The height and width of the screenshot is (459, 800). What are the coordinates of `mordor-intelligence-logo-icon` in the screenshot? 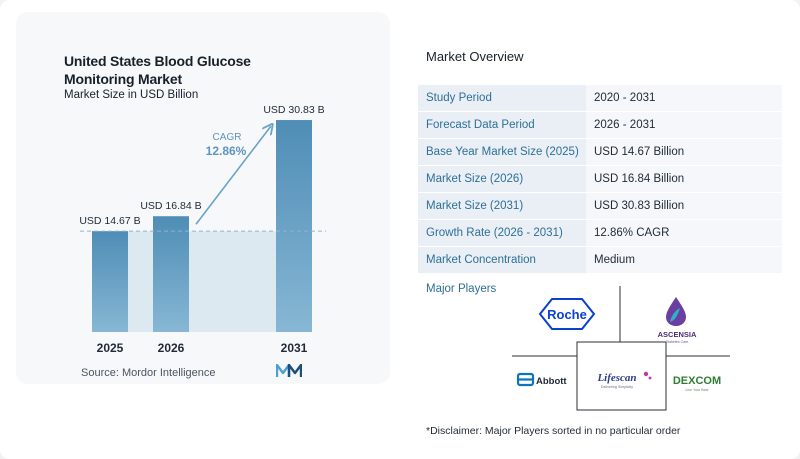 It's located at (289, 370).